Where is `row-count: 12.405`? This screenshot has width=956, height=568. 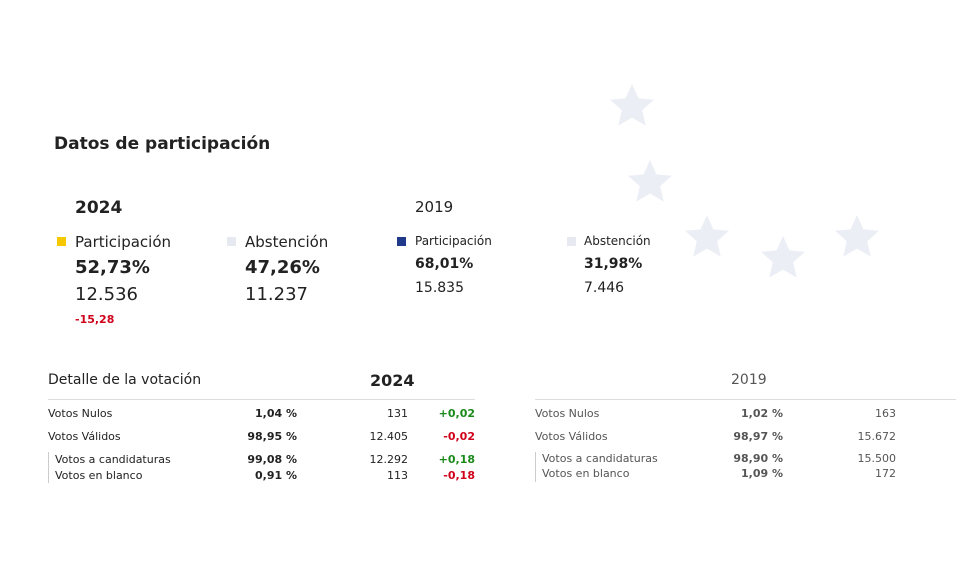
row-count: 12.405 is located at coordinates (389, 436).